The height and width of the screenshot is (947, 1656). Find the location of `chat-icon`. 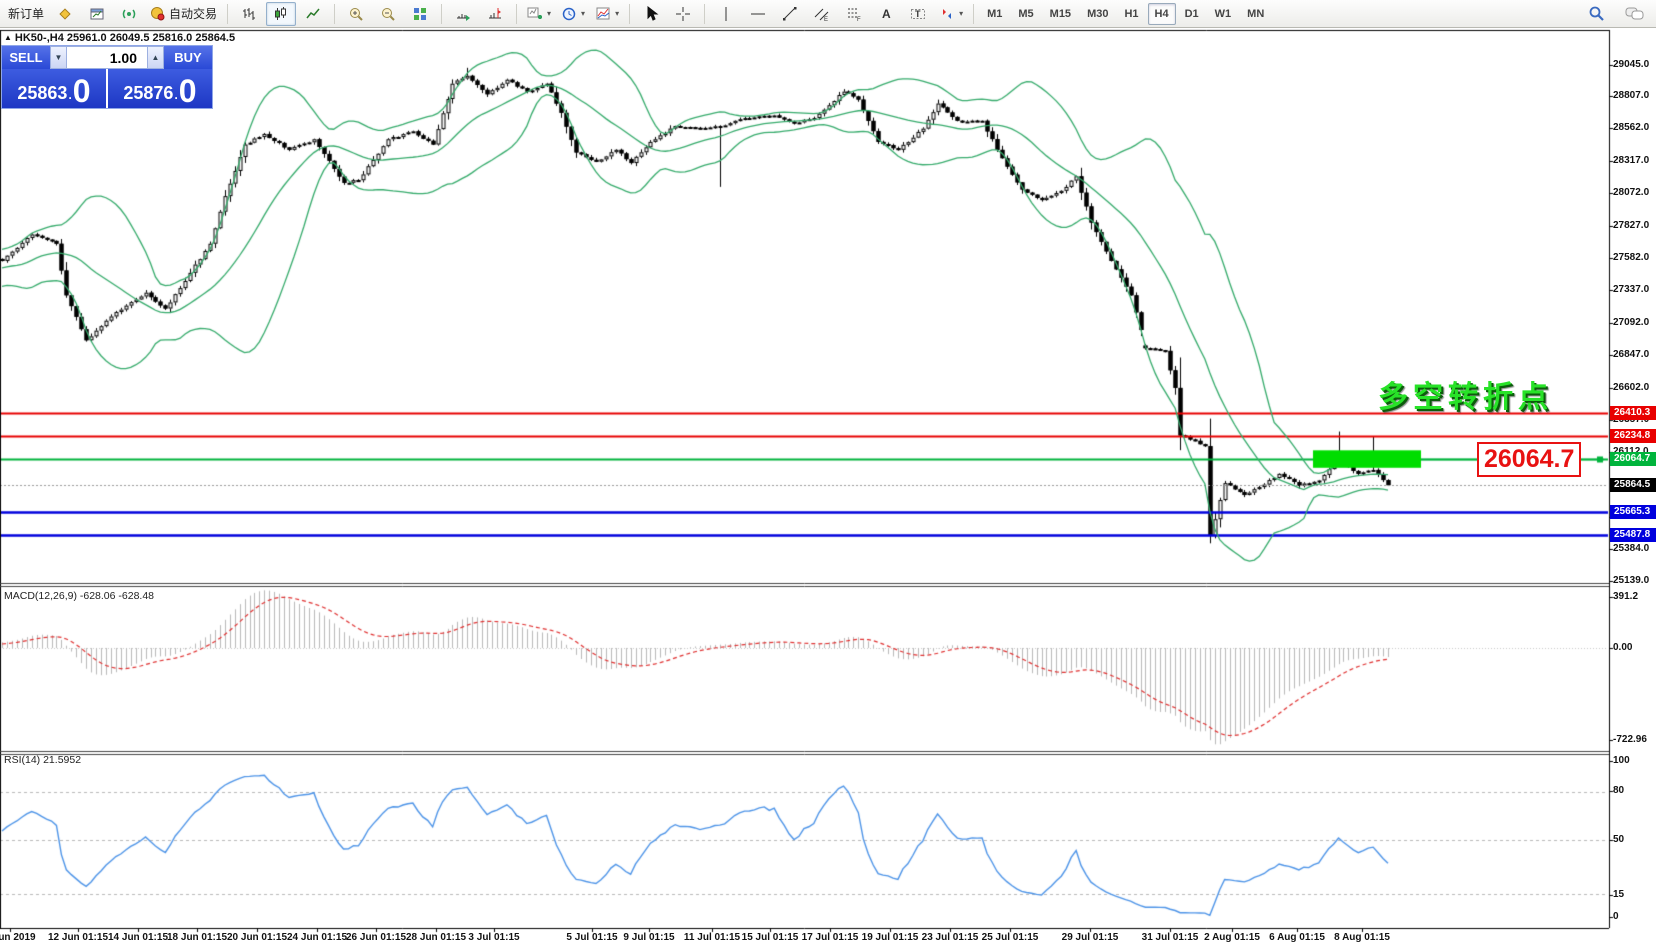

chat-icon is located at coordinates (1635, 14).